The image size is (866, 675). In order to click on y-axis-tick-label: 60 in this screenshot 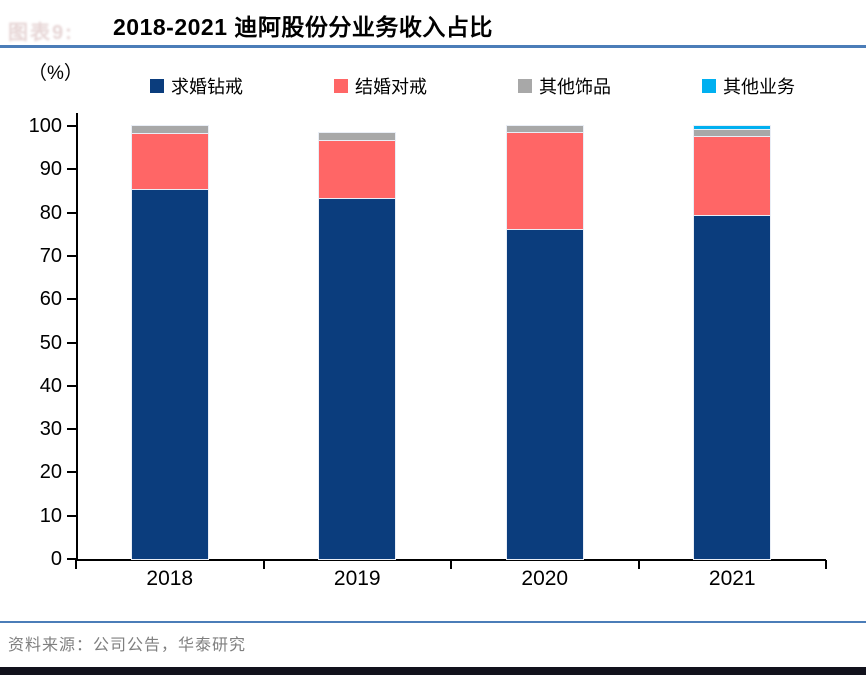, I will do `click(50, 299)`.